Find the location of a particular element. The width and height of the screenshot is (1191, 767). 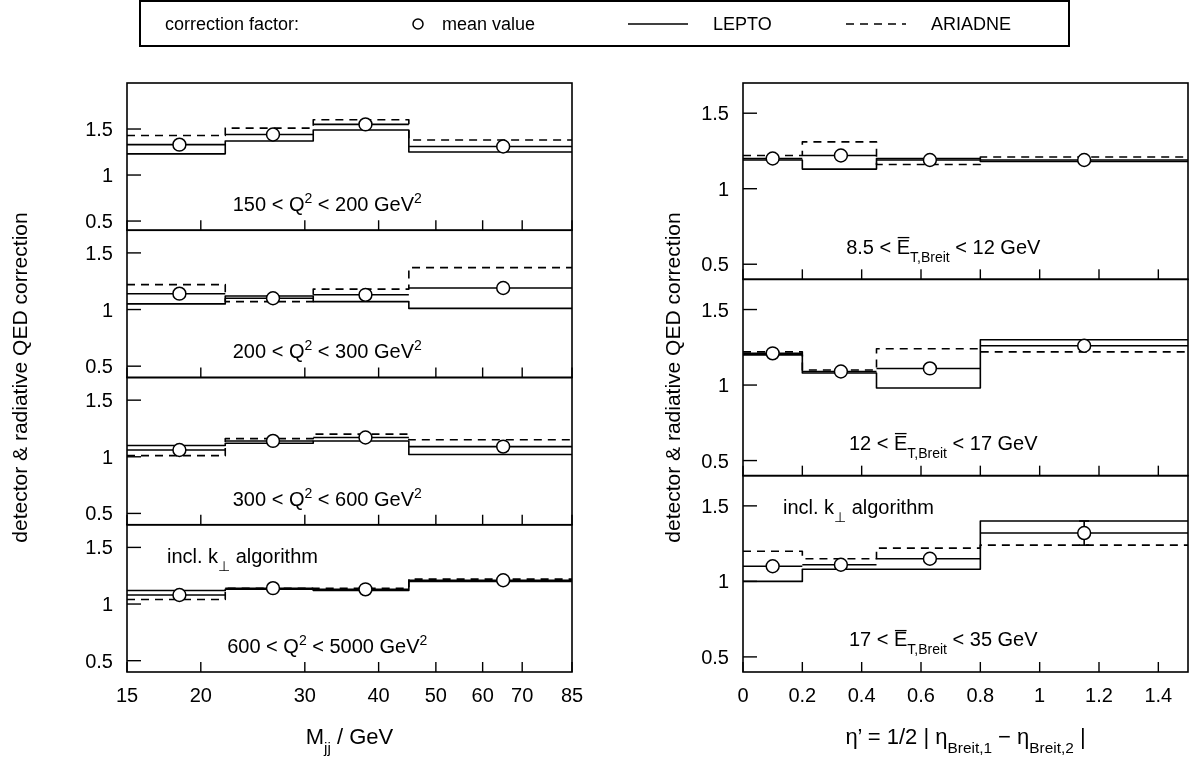

x-tick-label: 70 is located at coordinates (522, 695).